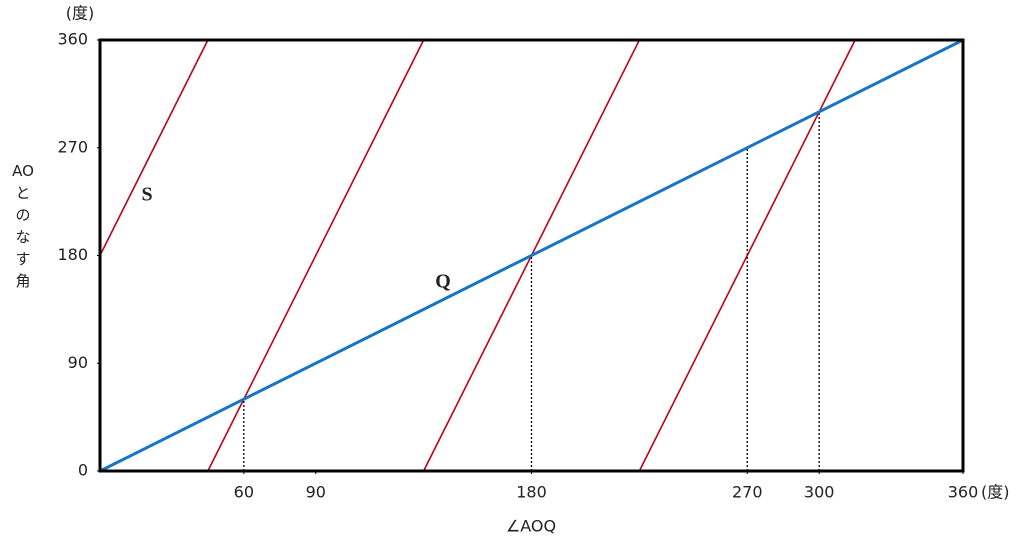 This screenshot has height=555, width=1024. I want to click on x-tick-label: 60, so click(244, 492).